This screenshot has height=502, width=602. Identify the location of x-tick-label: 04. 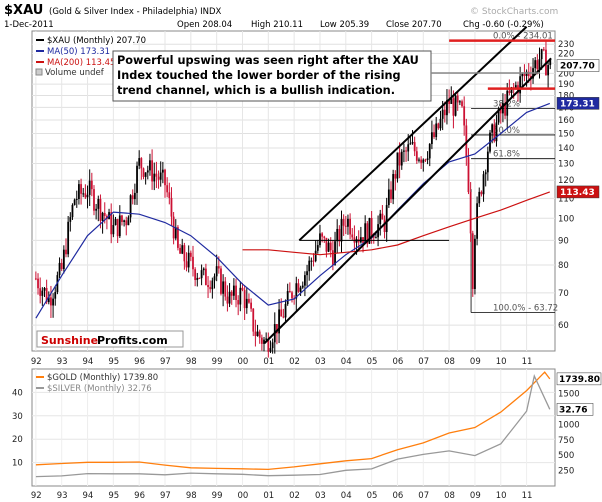
(346, 362).